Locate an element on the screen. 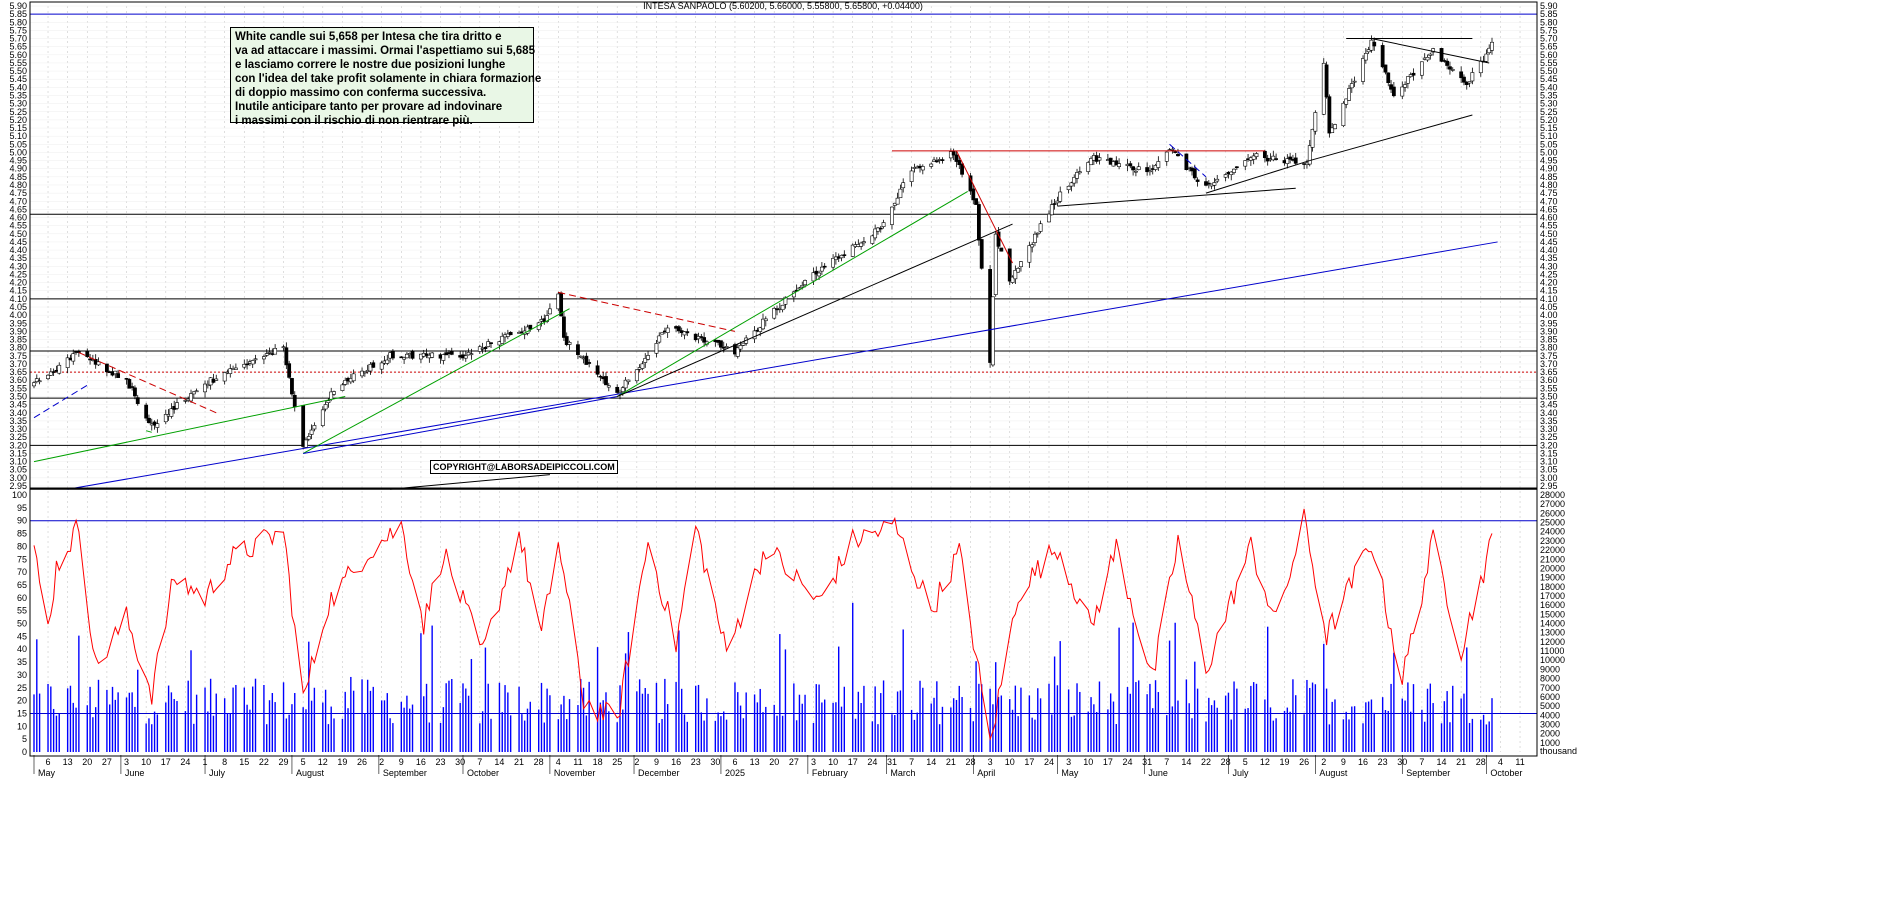 This screenshot has height=902, width=1890. date-tick-label: 23 is located at coordinates (441, 762).